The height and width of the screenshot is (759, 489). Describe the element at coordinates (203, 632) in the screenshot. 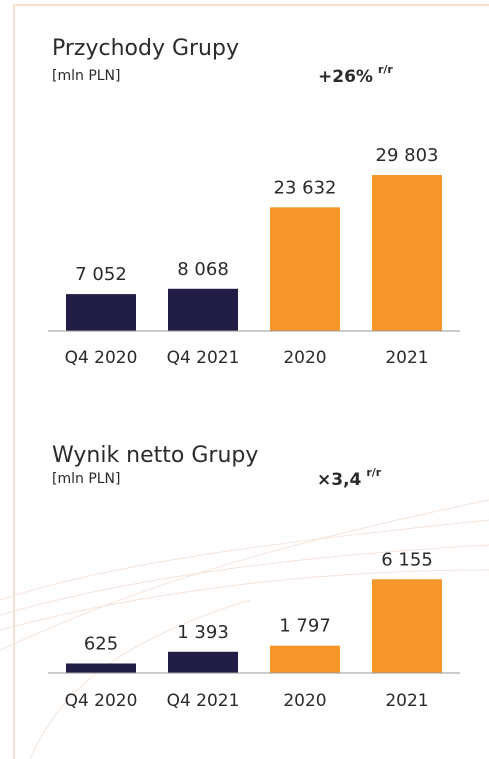

I see `value-label: 1 393` at that location.